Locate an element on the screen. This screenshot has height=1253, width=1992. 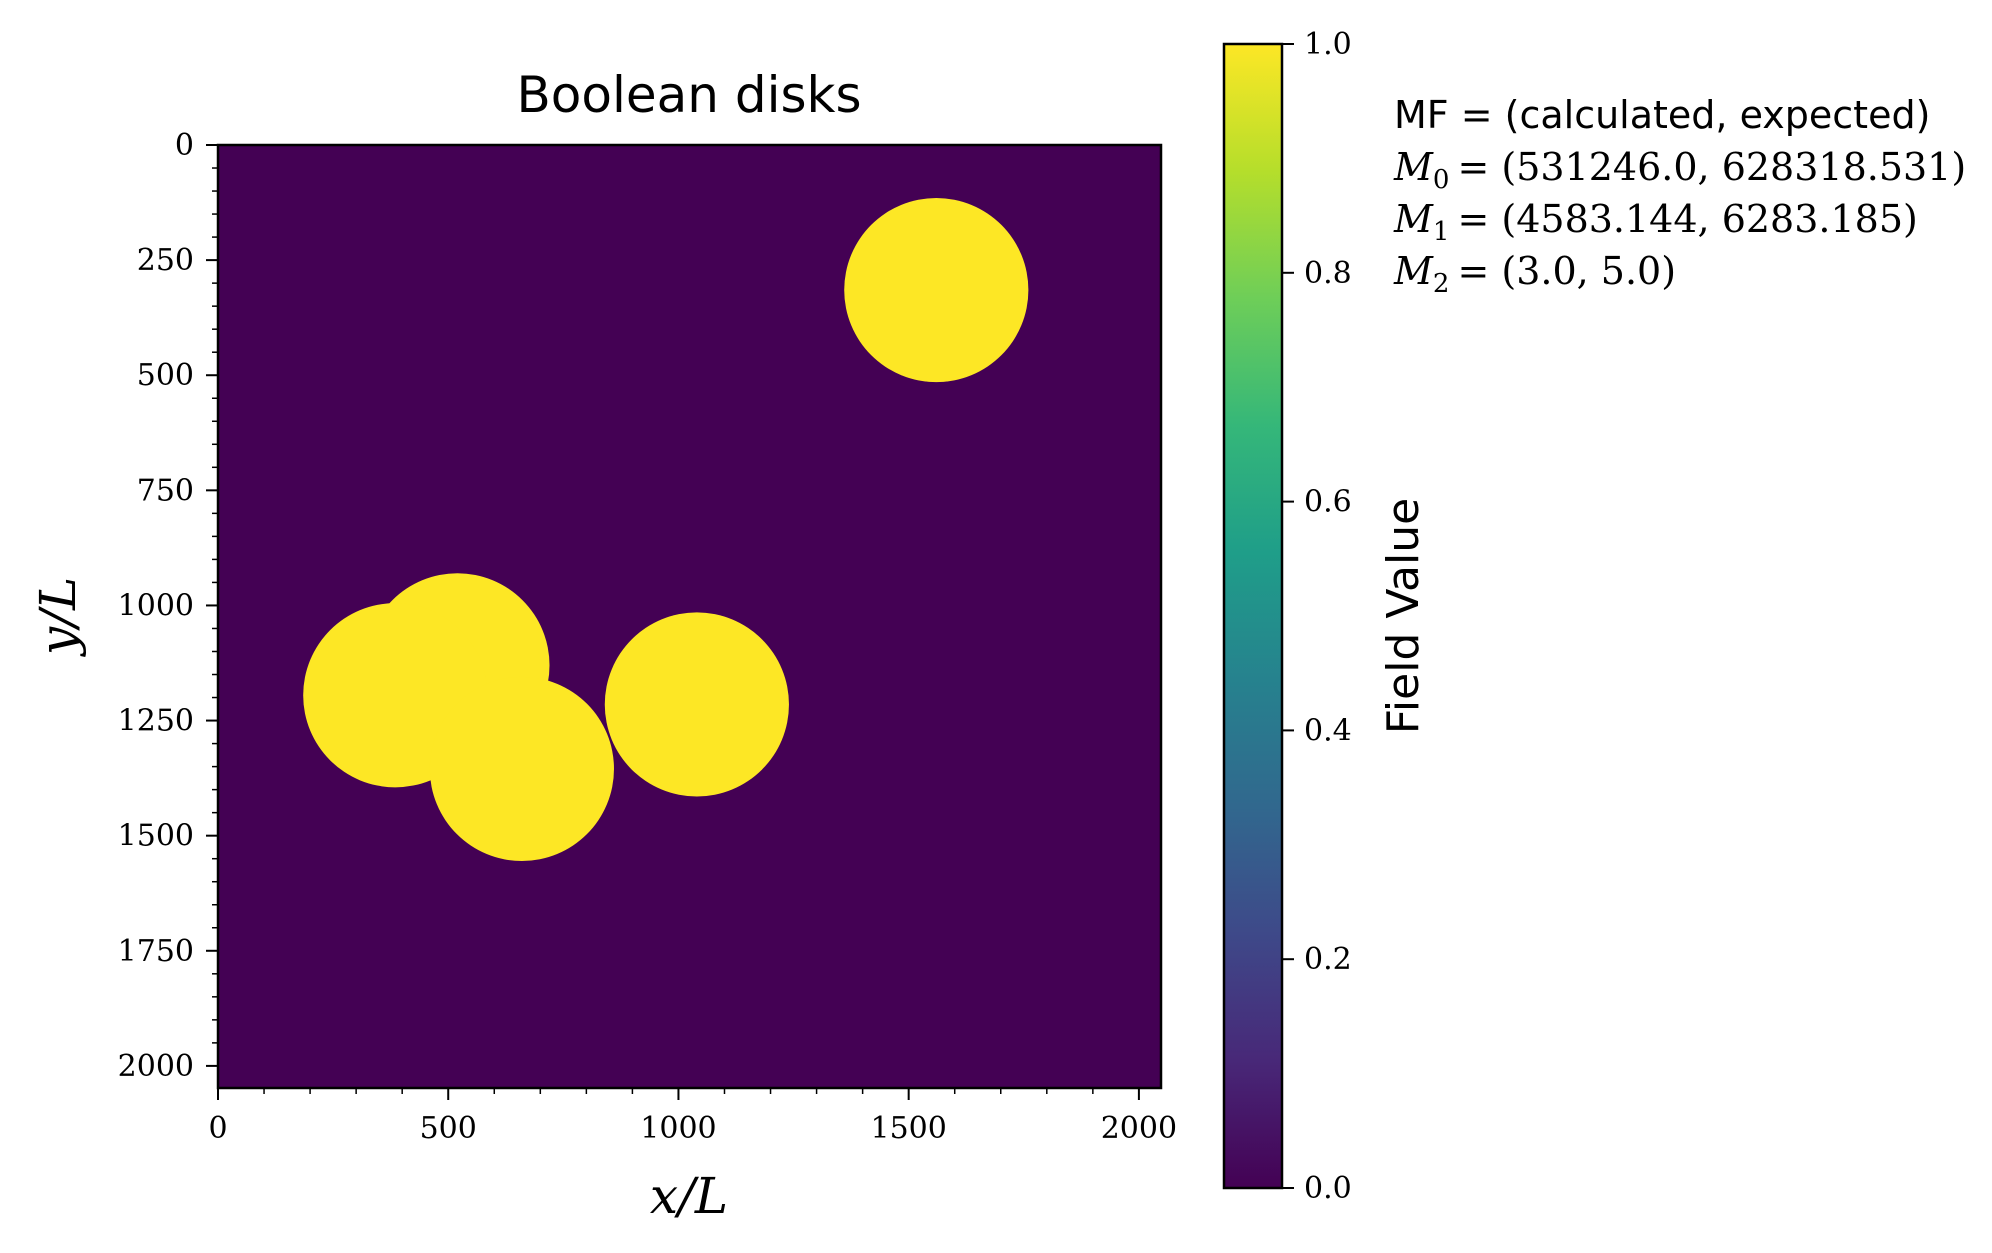
y-axis-label: y/L is located at coordinates (58, 617).